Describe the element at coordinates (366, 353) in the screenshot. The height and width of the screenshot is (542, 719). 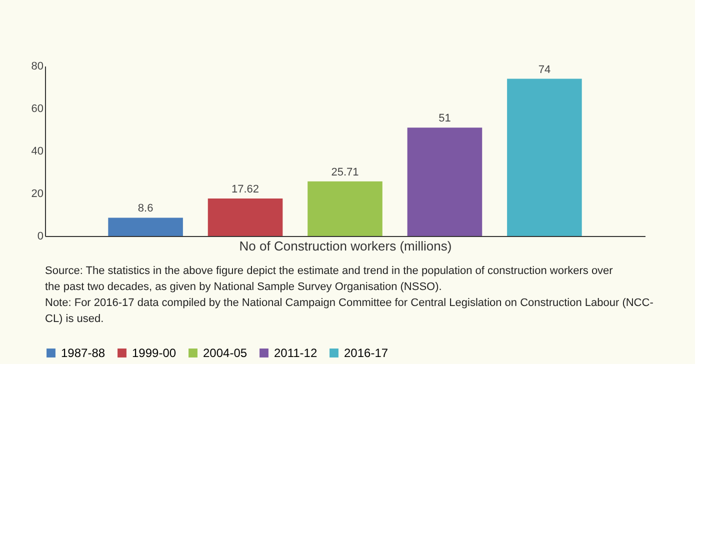
I see `legend-label: 2016-17` at that location.